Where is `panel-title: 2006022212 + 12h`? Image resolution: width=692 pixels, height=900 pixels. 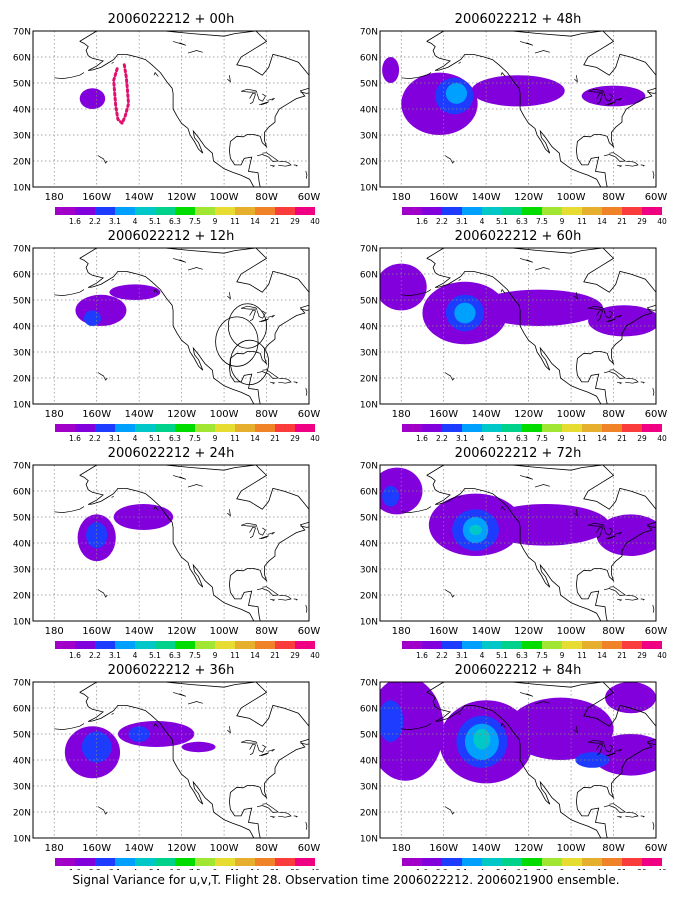 panel-title: 2006022212 + 12h is located at coordinates (171, 236).